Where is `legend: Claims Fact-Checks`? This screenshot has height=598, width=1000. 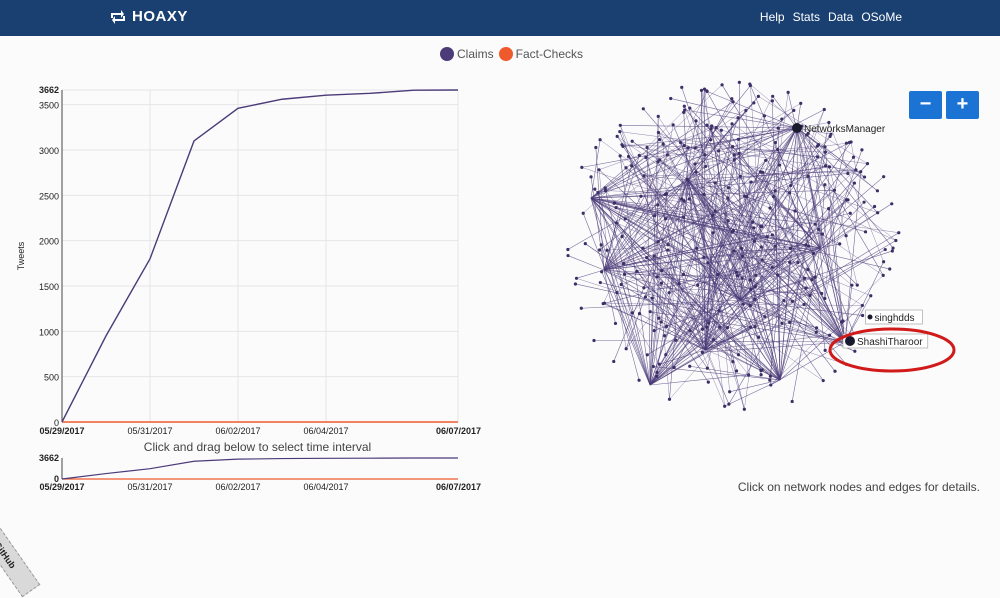
legend: Claims Fact-Checks is located at coordinates (514, 54).